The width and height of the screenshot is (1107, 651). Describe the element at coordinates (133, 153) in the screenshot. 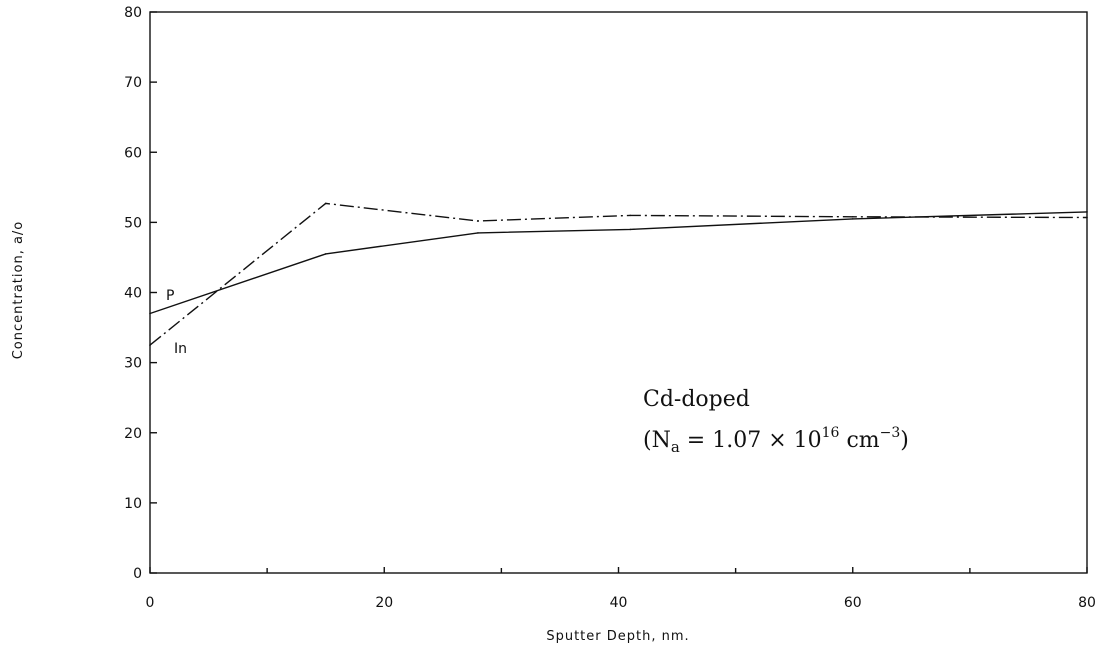

I see `y-tick-label: 60` at that location.